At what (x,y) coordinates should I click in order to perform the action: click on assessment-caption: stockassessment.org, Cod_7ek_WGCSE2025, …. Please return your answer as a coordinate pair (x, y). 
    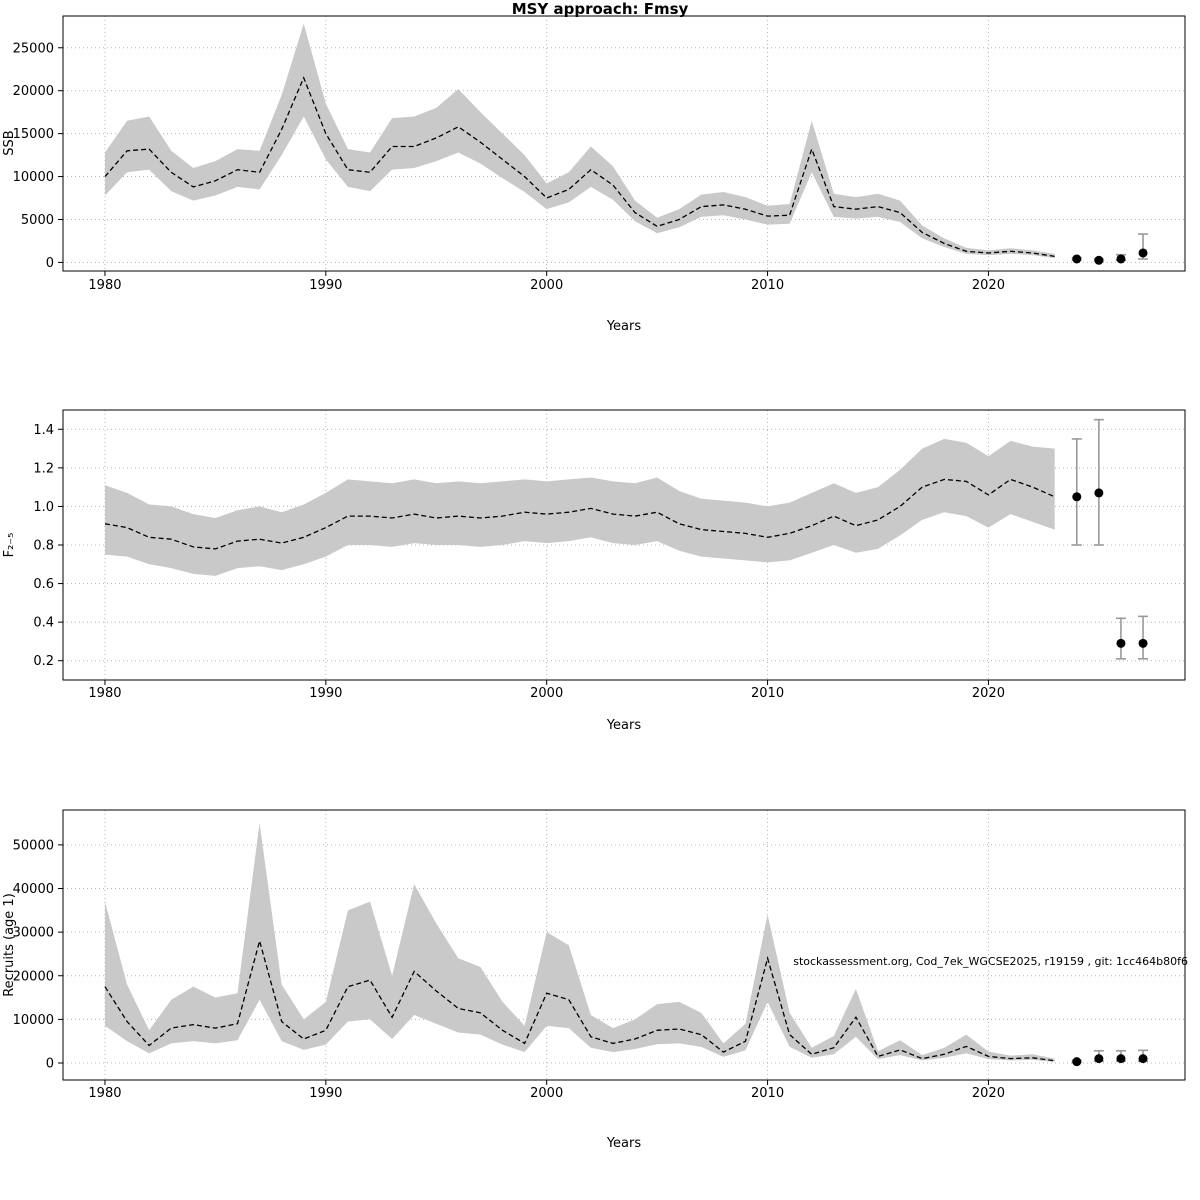
    Looking at the image, I should click on (990, 961).